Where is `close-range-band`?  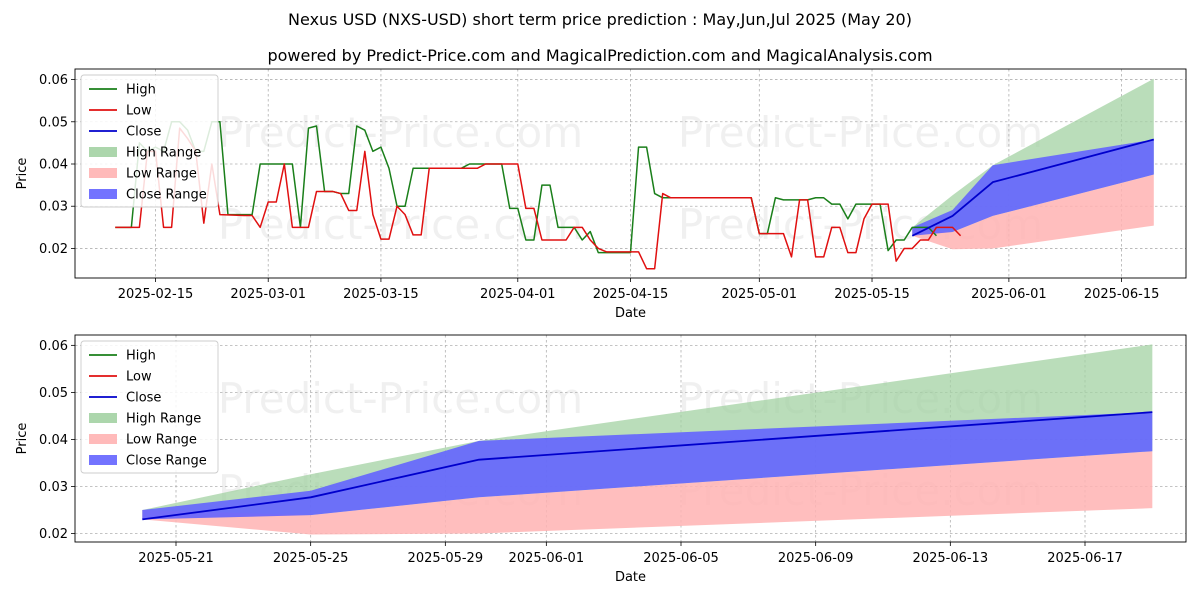
close-range-band is located at coordinates (1033, 187).